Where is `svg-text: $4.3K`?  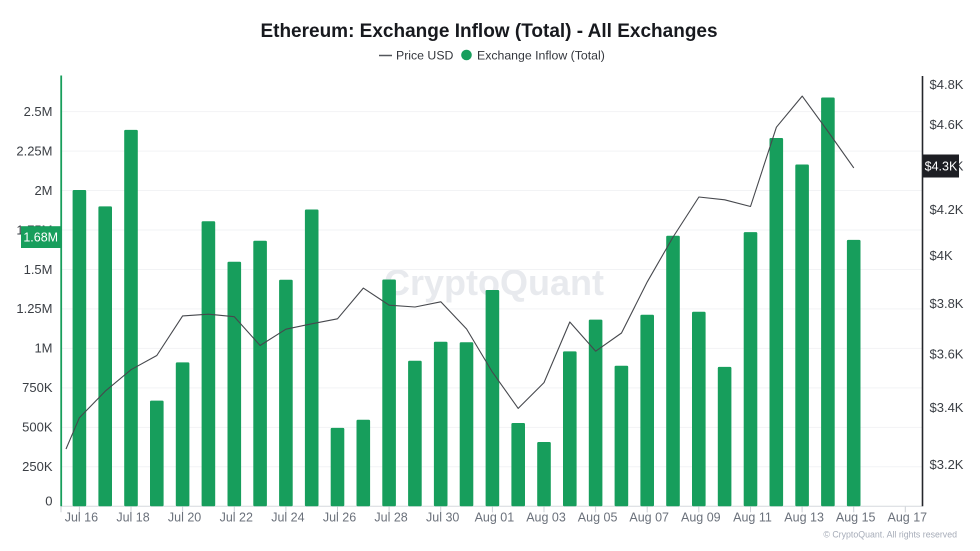 svg-text: $4.3K is located at coordinates (941, 167).